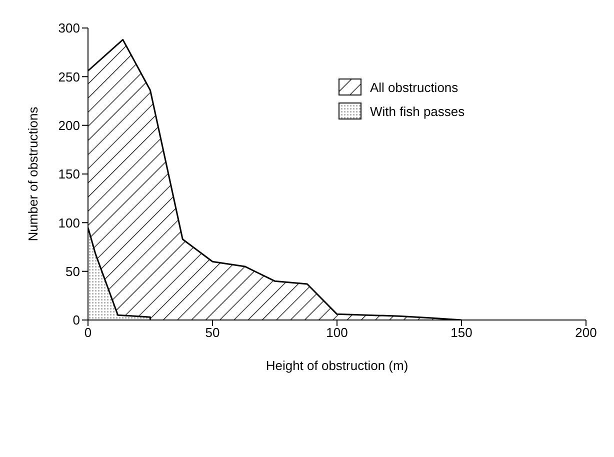 This screenshot has height=457, width=614. What do you see at coordinates (69, 125) in the screenshot?
I see `y-tick-label: 200` at bounding box center [69, 125].